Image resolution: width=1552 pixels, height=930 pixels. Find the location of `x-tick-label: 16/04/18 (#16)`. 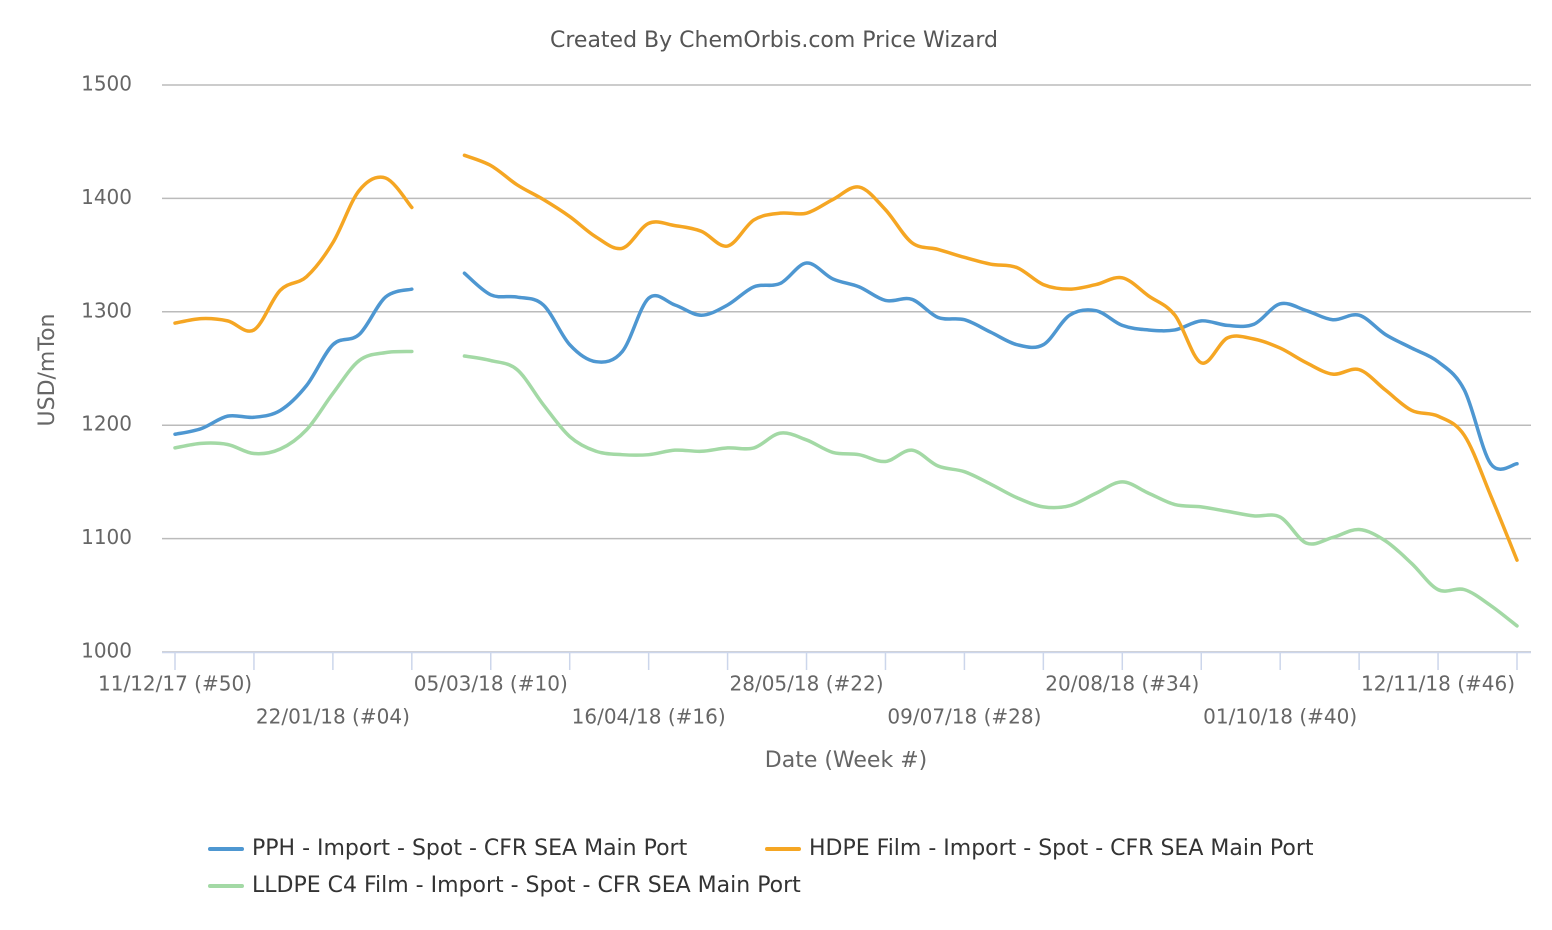

x-tick-label: 16/04/18 (#16) is located at coordinates (649, 717).